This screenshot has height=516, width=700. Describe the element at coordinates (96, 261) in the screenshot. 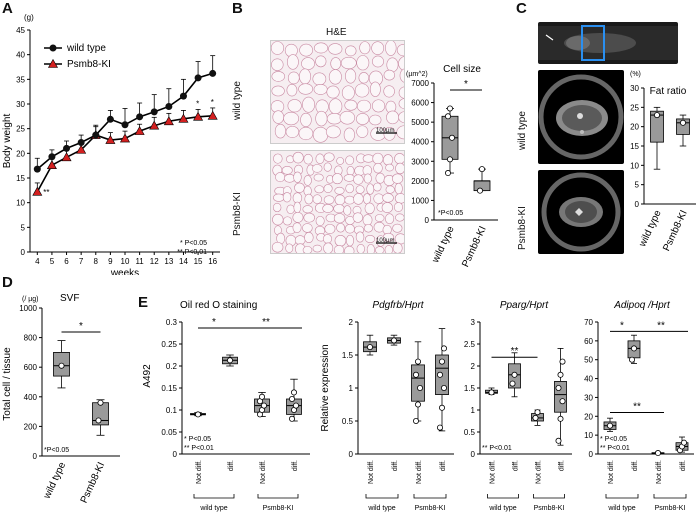

I see `x-tick-label: 8` at that location.